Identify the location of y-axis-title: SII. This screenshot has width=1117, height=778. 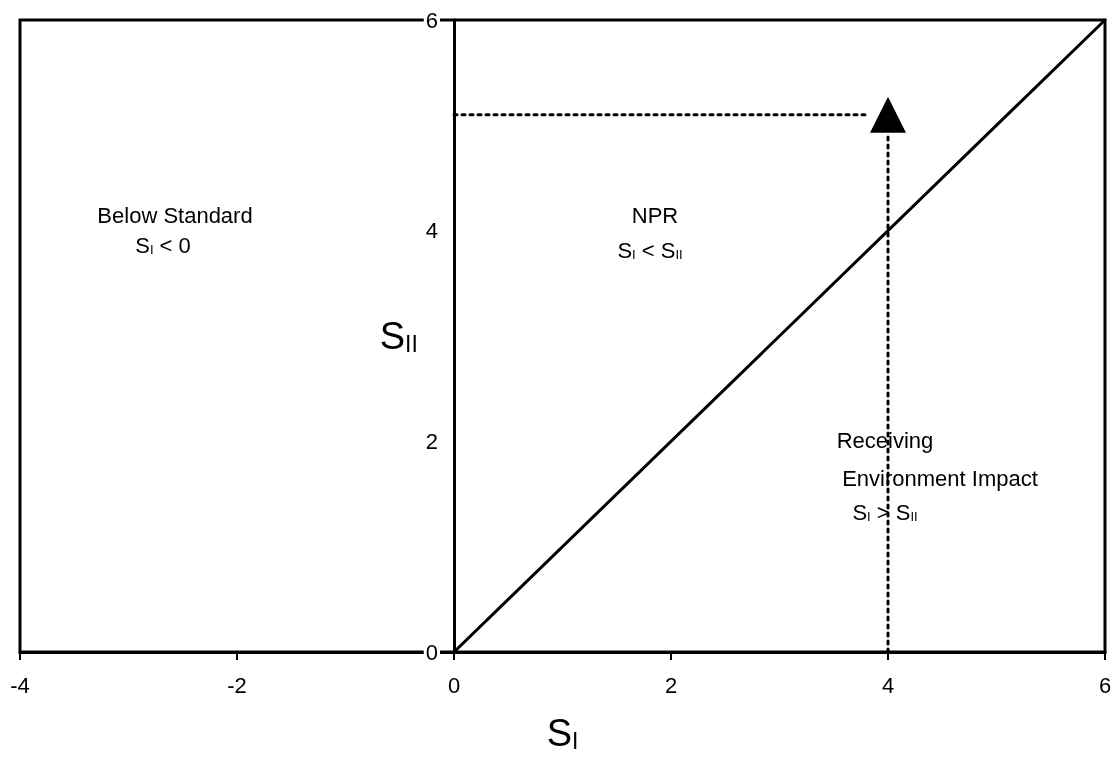
(398, 336).